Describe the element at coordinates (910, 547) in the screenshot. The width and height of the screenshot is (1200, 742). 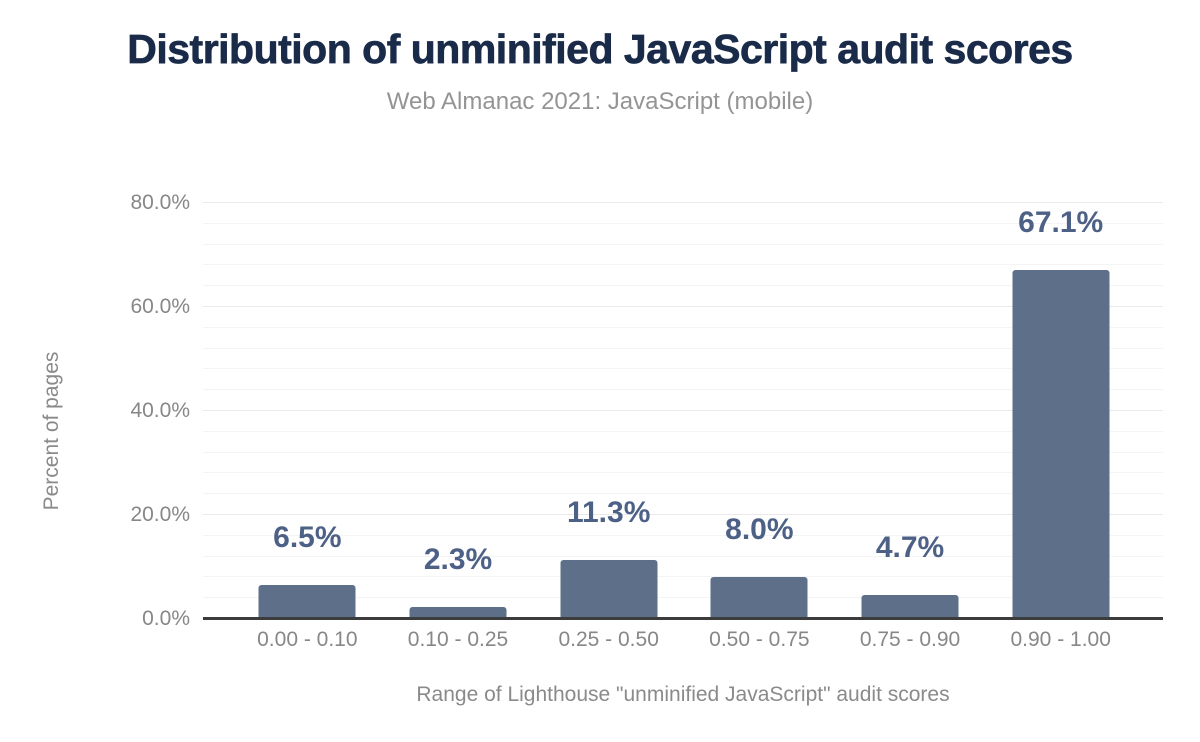
I see `bar-value-label: 4.7%` at that location.